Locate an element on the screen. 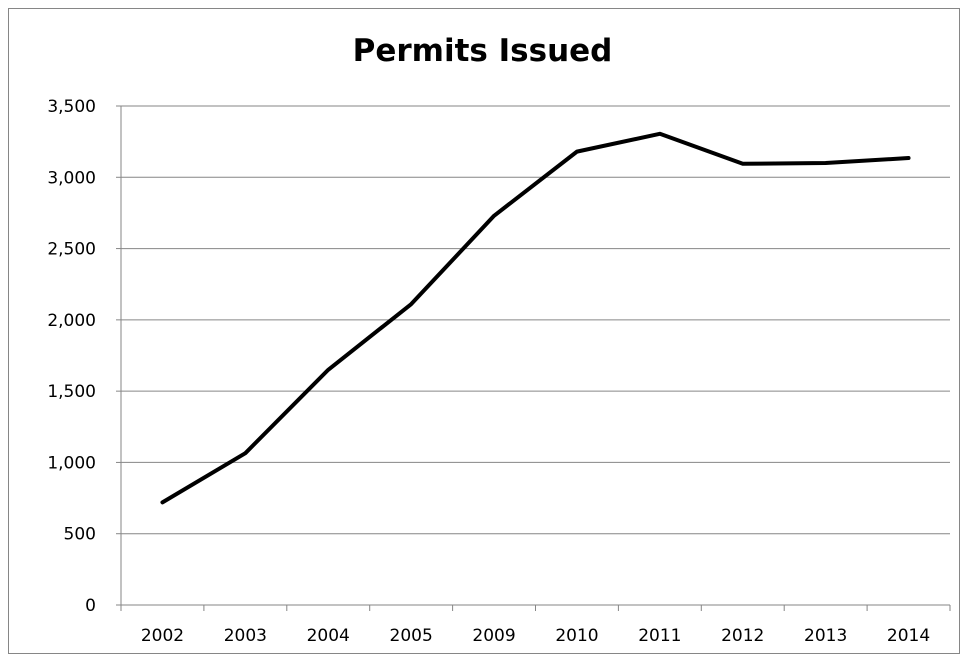  y-tick-label: 0 is located at coordinates (90, 606).